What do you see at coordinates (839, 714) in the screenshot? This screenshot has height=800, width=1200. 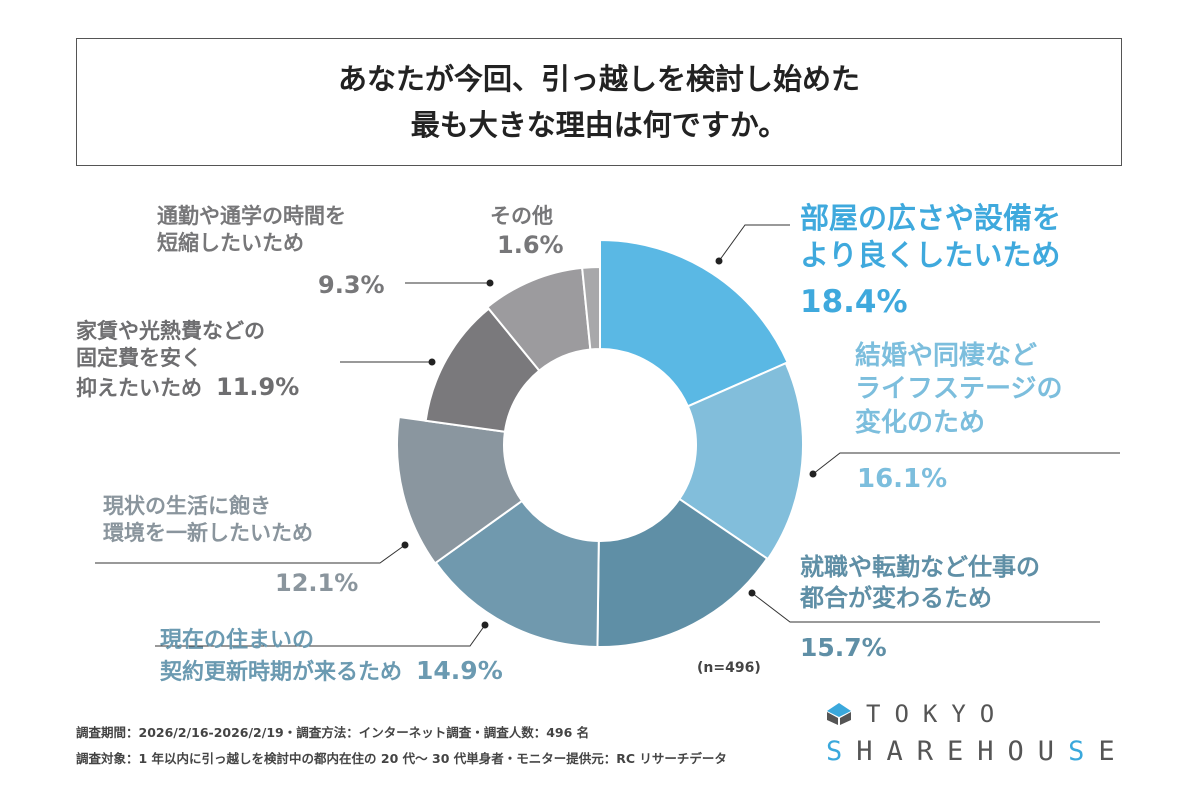 I see `house-cube-icon` at bounding box center [839, 714].